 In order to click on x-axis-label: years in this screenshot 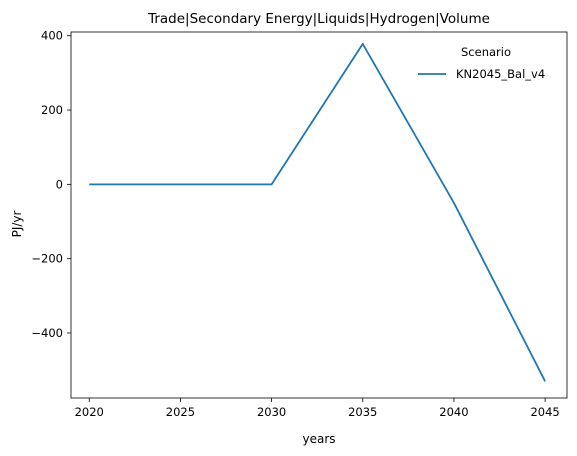, I will do `click(318, 439)`.